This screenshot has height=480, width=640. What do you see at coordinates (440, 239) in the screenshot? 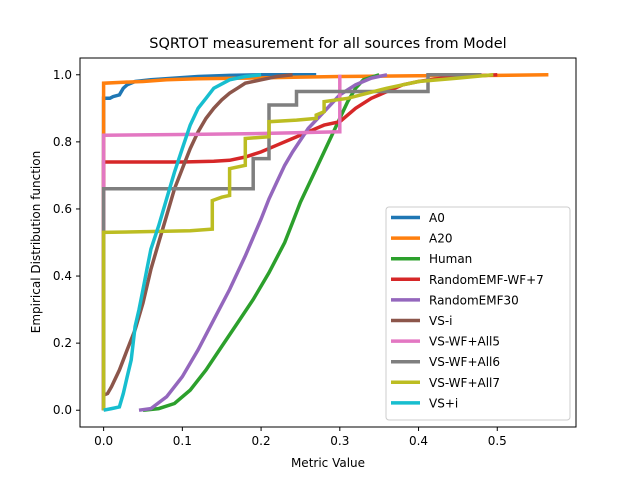
I see `legend-entry: A20` at bounding box center [440, 239].